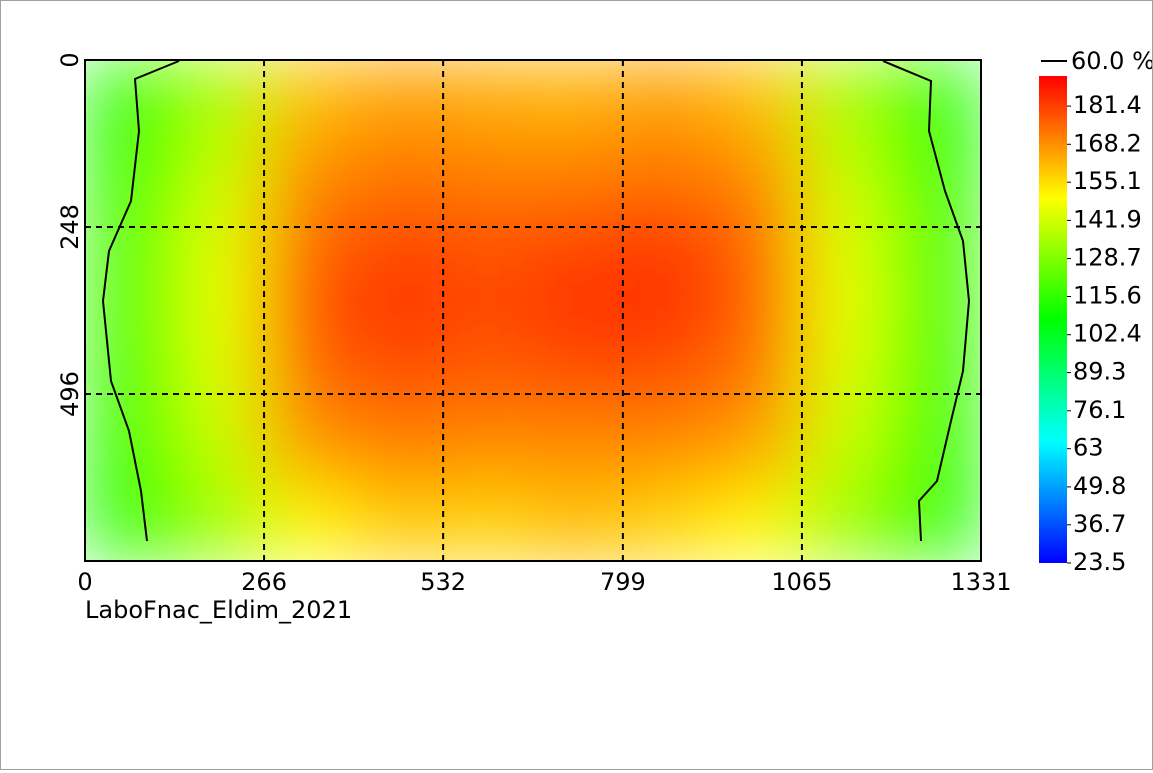  I want to click on colorbar-tick-label: 89.3, so click(1099, 372).